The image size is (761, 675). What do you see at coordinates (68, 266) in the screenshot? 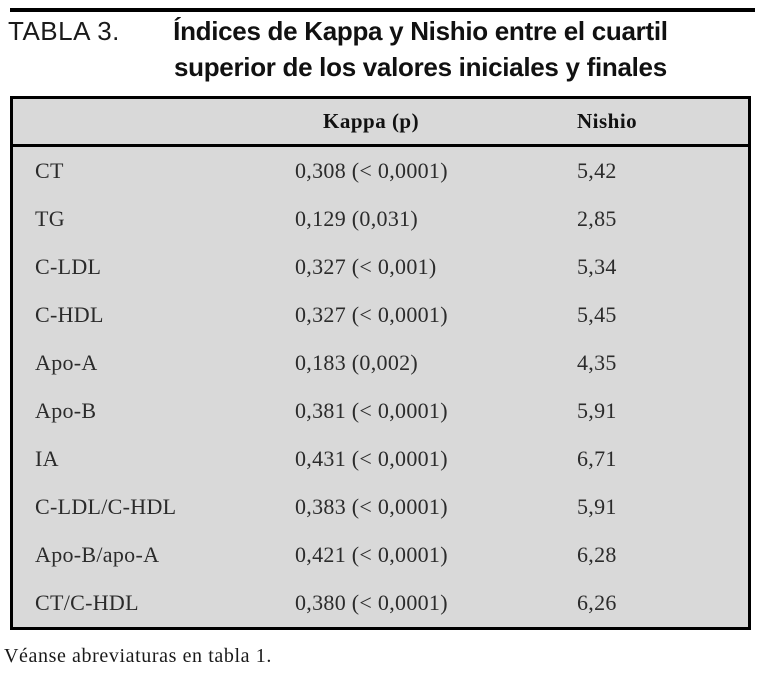
I see `param-cell: C-LDL` at bounding box center [68, 266].